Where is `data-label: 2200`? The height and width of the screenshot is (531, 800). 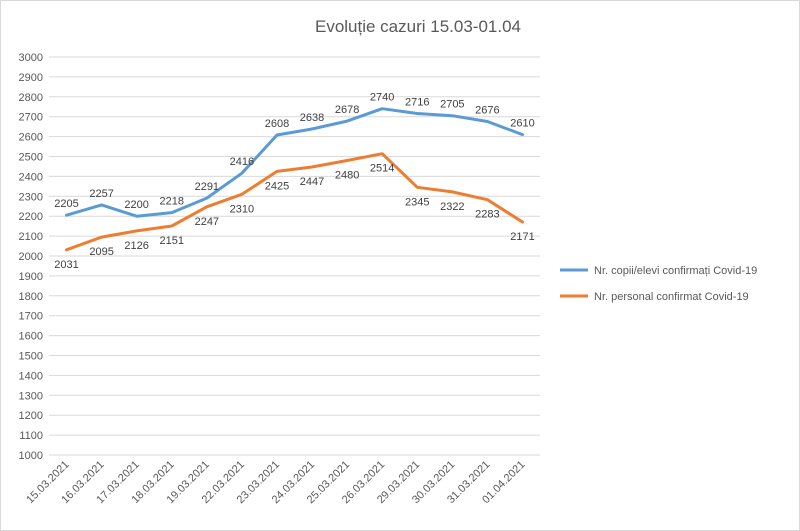 data-label: 2200 is located at coordinates (136, 205).